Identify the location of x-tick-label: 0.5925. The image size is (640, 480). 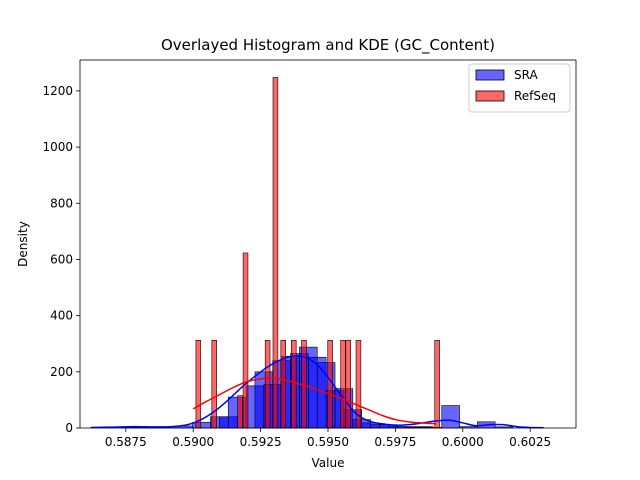
(261, 442).